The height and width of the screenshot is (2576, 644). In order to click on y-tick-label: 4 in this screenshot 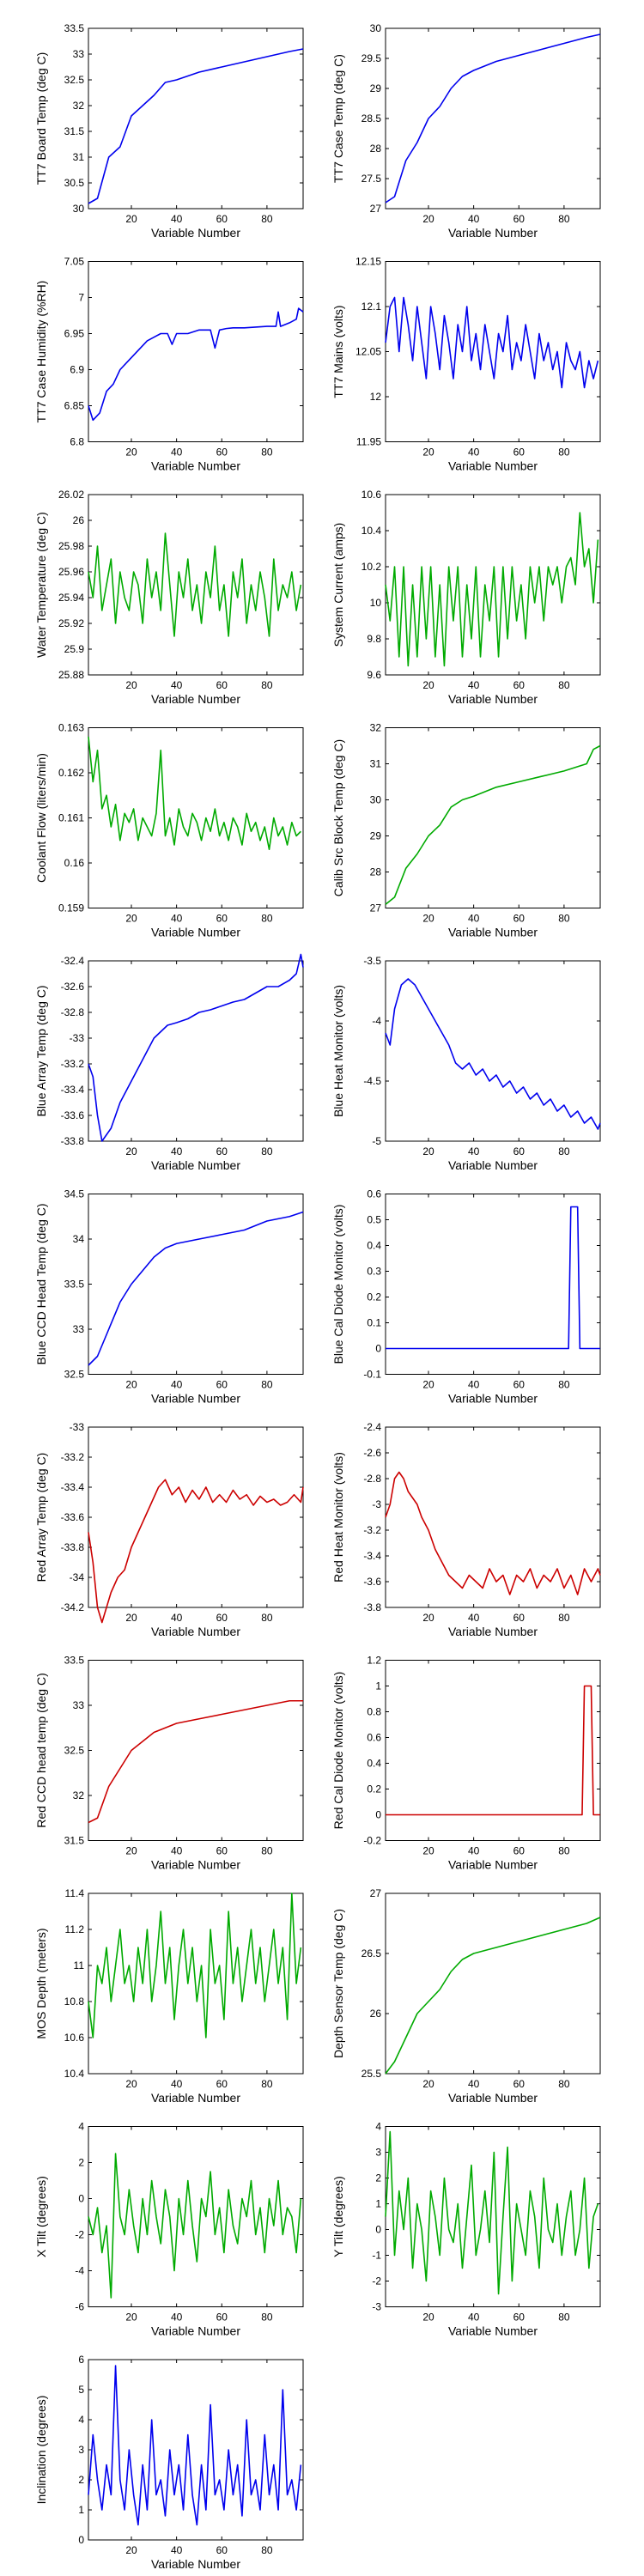, I will do `click(81, 2420)`.